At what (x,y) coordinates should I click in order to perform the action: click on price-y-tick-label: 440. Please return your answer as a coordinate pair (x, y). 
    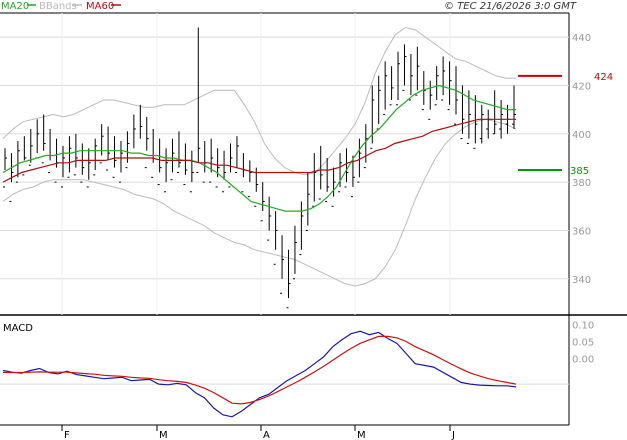
    Looking at the image, I should click on (581, 38).